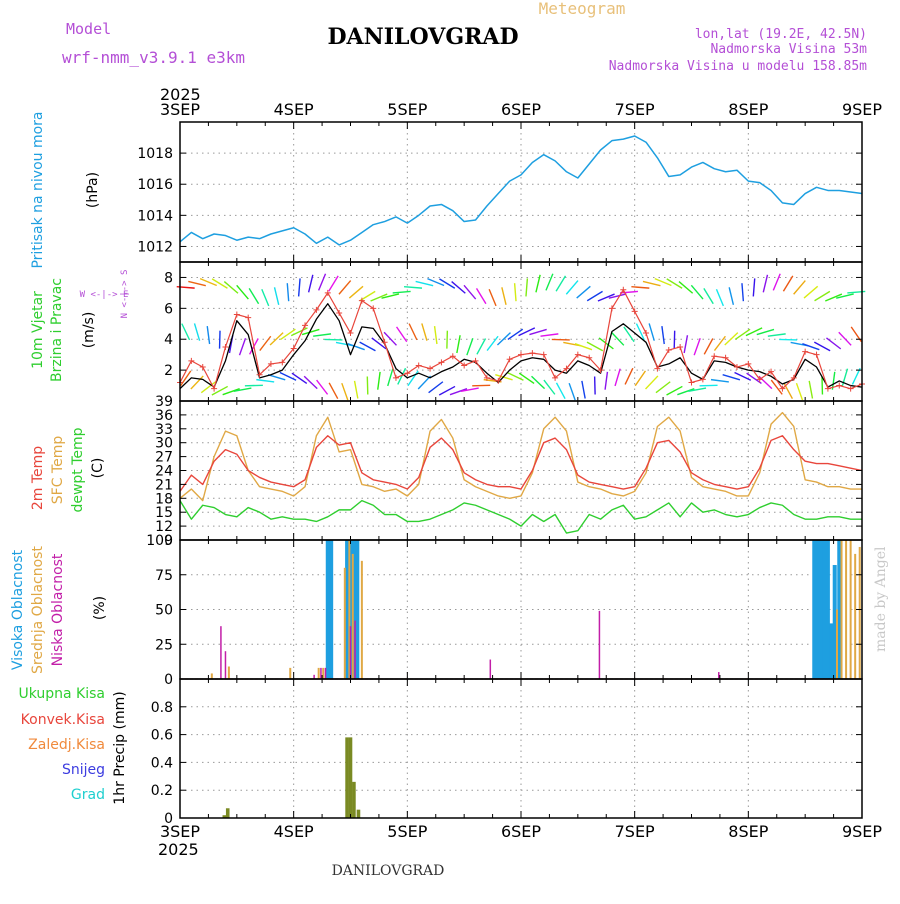 This screenshot has height=904, width=900. Describe the element at coordinates (168, 371) in the screenshot. I see `y-tick-label: 2` at that location.